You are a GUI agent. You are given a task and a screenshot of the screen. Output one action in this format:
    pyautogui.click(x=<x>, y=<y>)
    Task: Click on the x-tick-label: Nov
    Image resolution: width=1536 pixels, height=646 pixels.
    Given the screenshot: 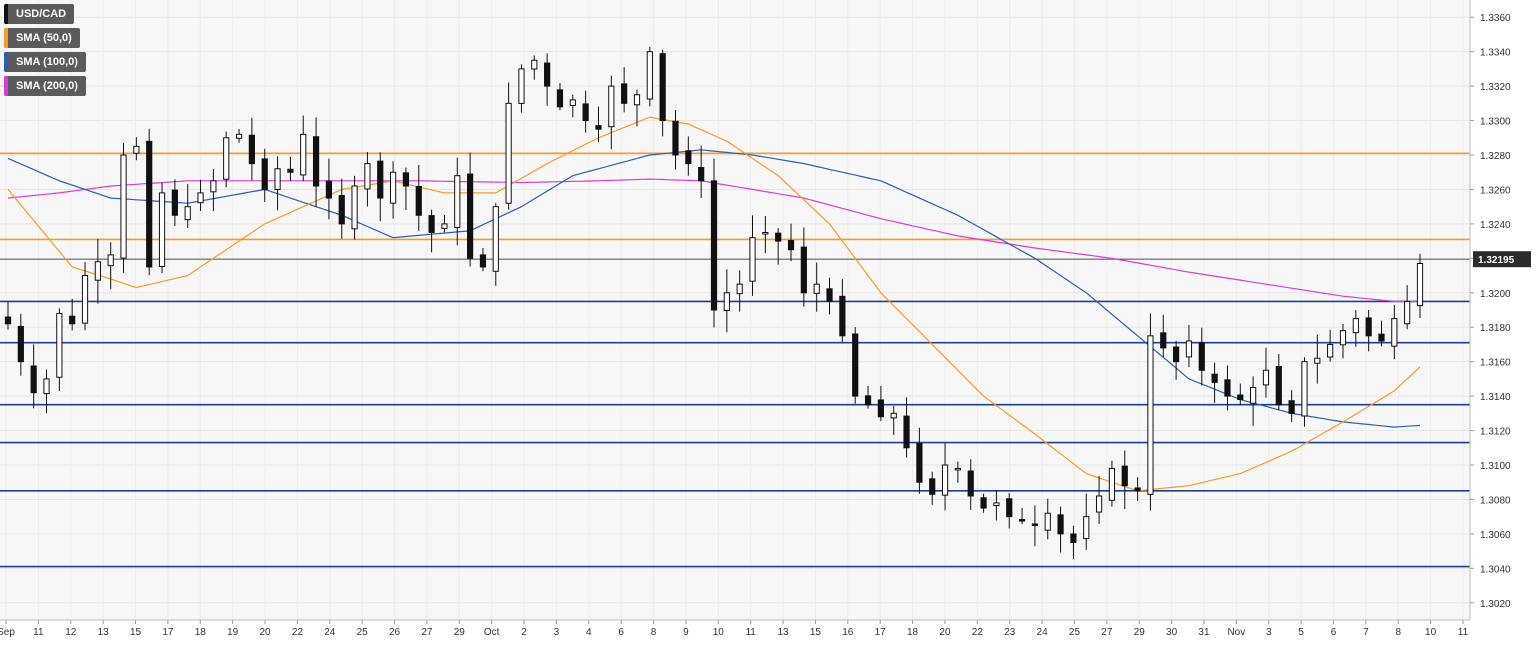 What is the action you would take?
    pyautogui.click(x=1236, y=632)
    